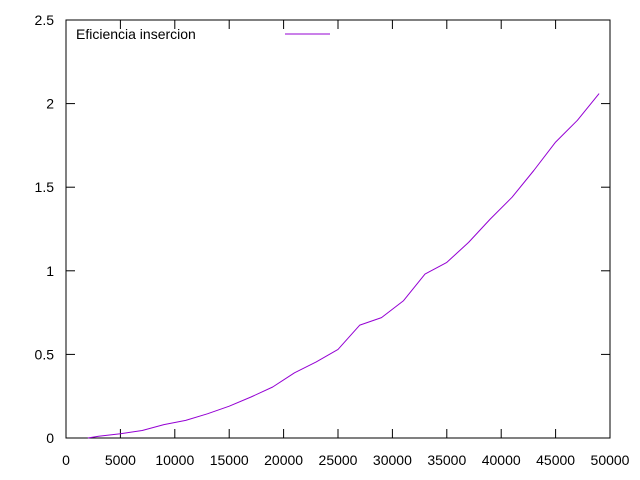  What do you see at coordinates (50, 104) in the screenshot?
I see `y-tick-label: 2` at bounding box center [50, 104].